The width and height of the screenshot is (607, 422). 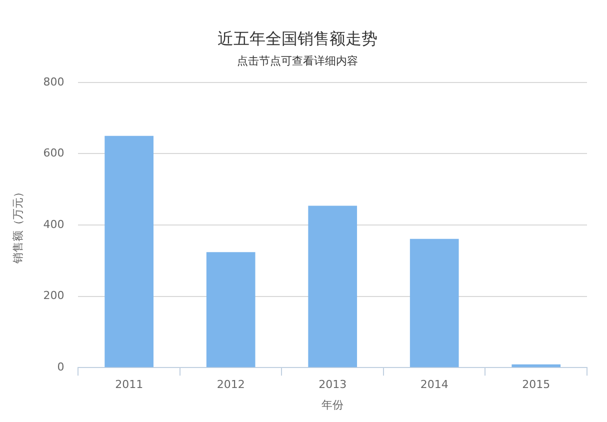 What do you see at coordinates (297, 61) in the screenshot?
I see `chart-subtitle: 点击节点可查看详细内容` at bounding box center [297, 61].